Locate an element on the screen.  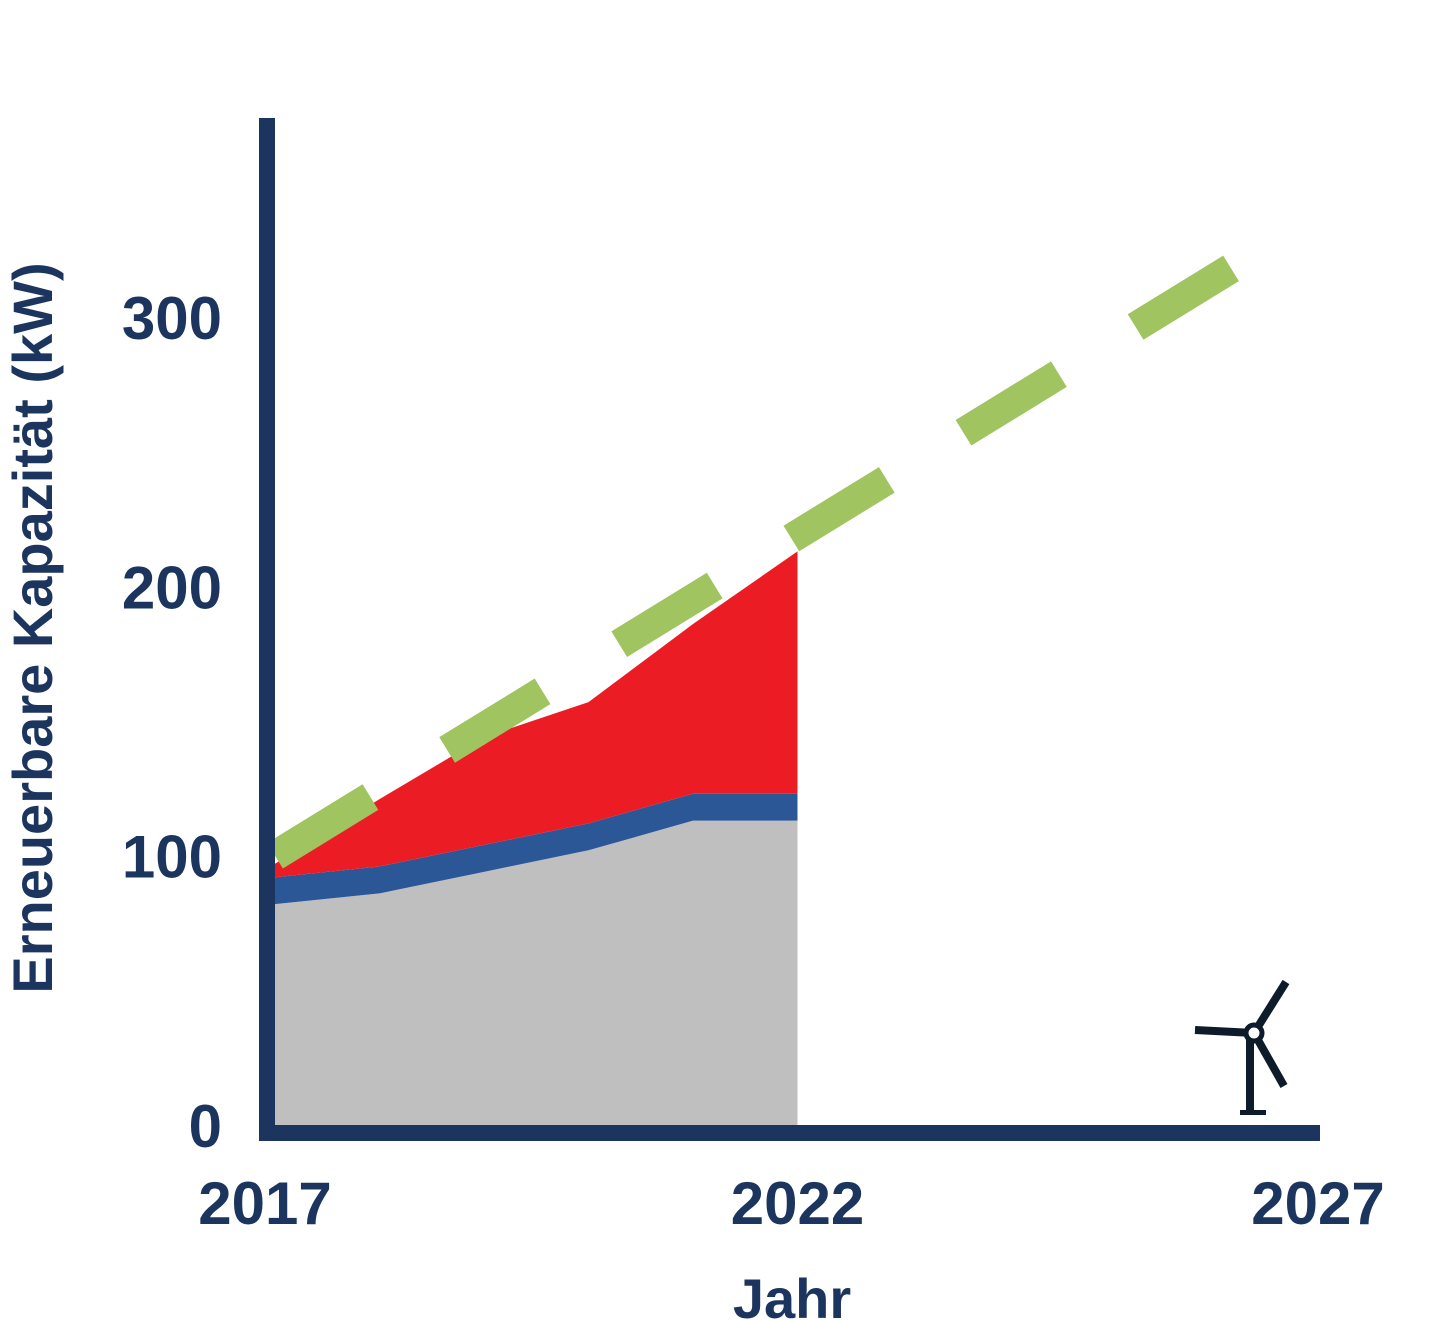
x-tick-label: 2027 is located at coordinates (1317, 1203).